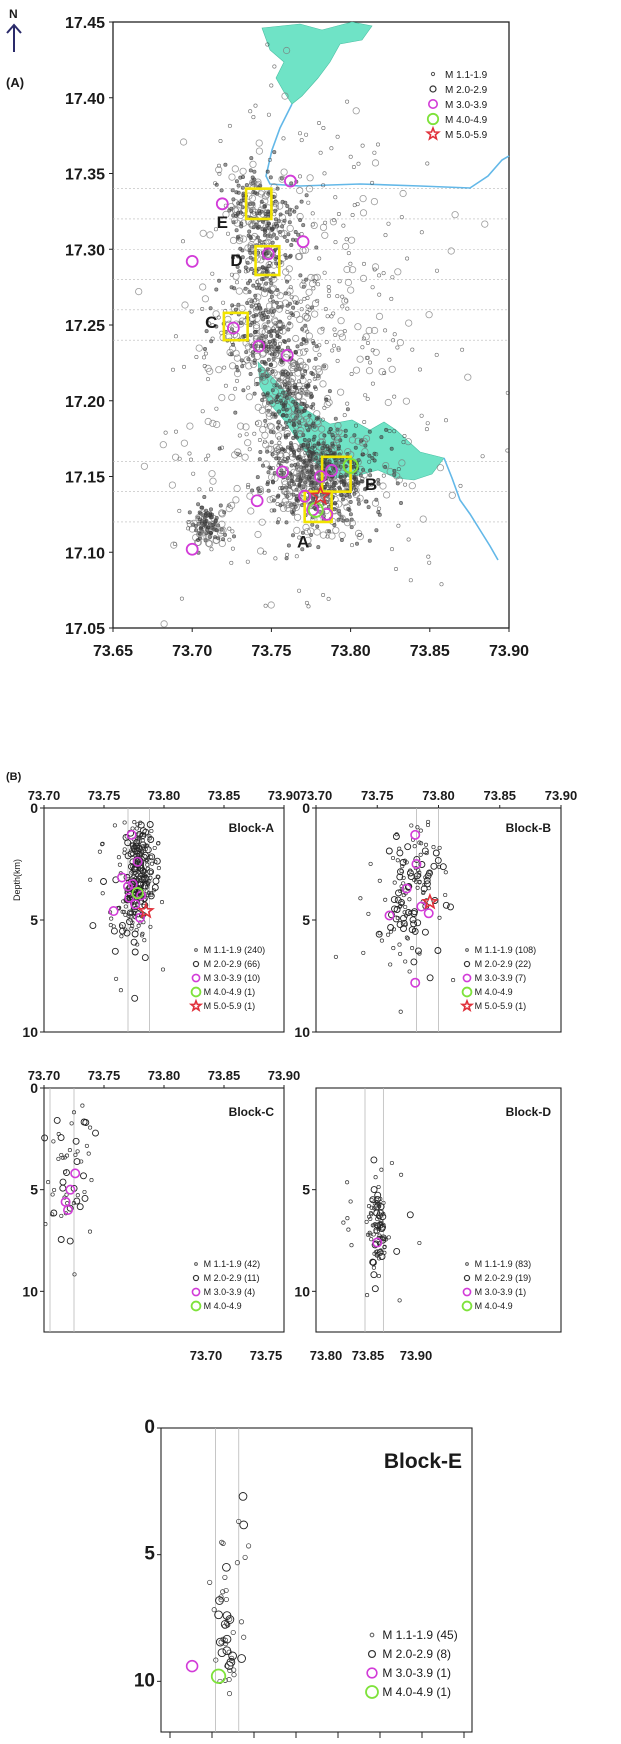 This screenshot has width=621, height=1744. What do you see at coordinates (149, 1554) in the screenshot?
I see `y-tick-label: 5` at bounding box center [149, 1554].